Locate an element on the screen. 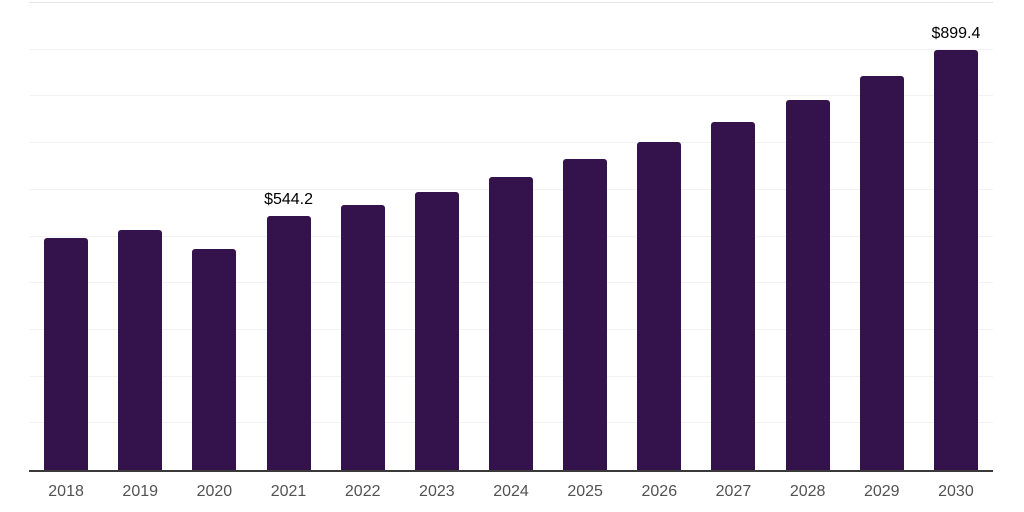  bar-2027 is located at coordinates (733, 296).